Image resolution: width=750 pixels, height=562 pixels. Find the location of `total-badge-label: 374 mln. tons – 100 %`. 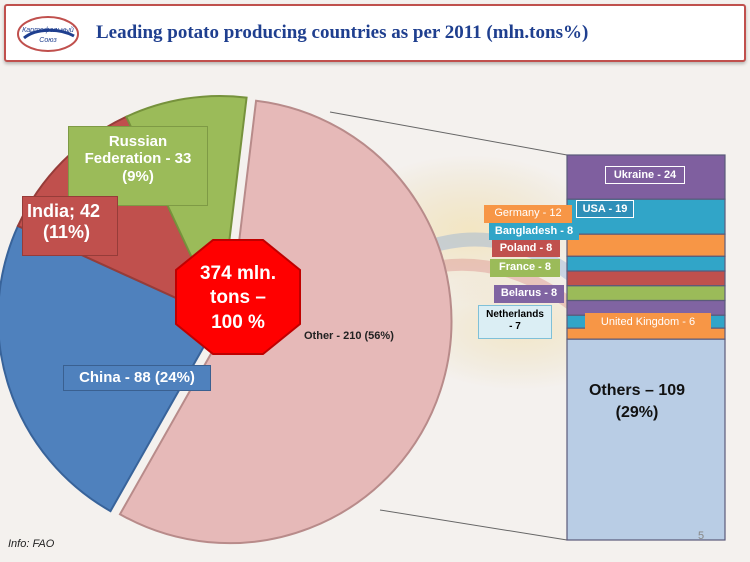

total-badge-label: 374 mln. tons – 100 % is located at coordinates (238, 298).